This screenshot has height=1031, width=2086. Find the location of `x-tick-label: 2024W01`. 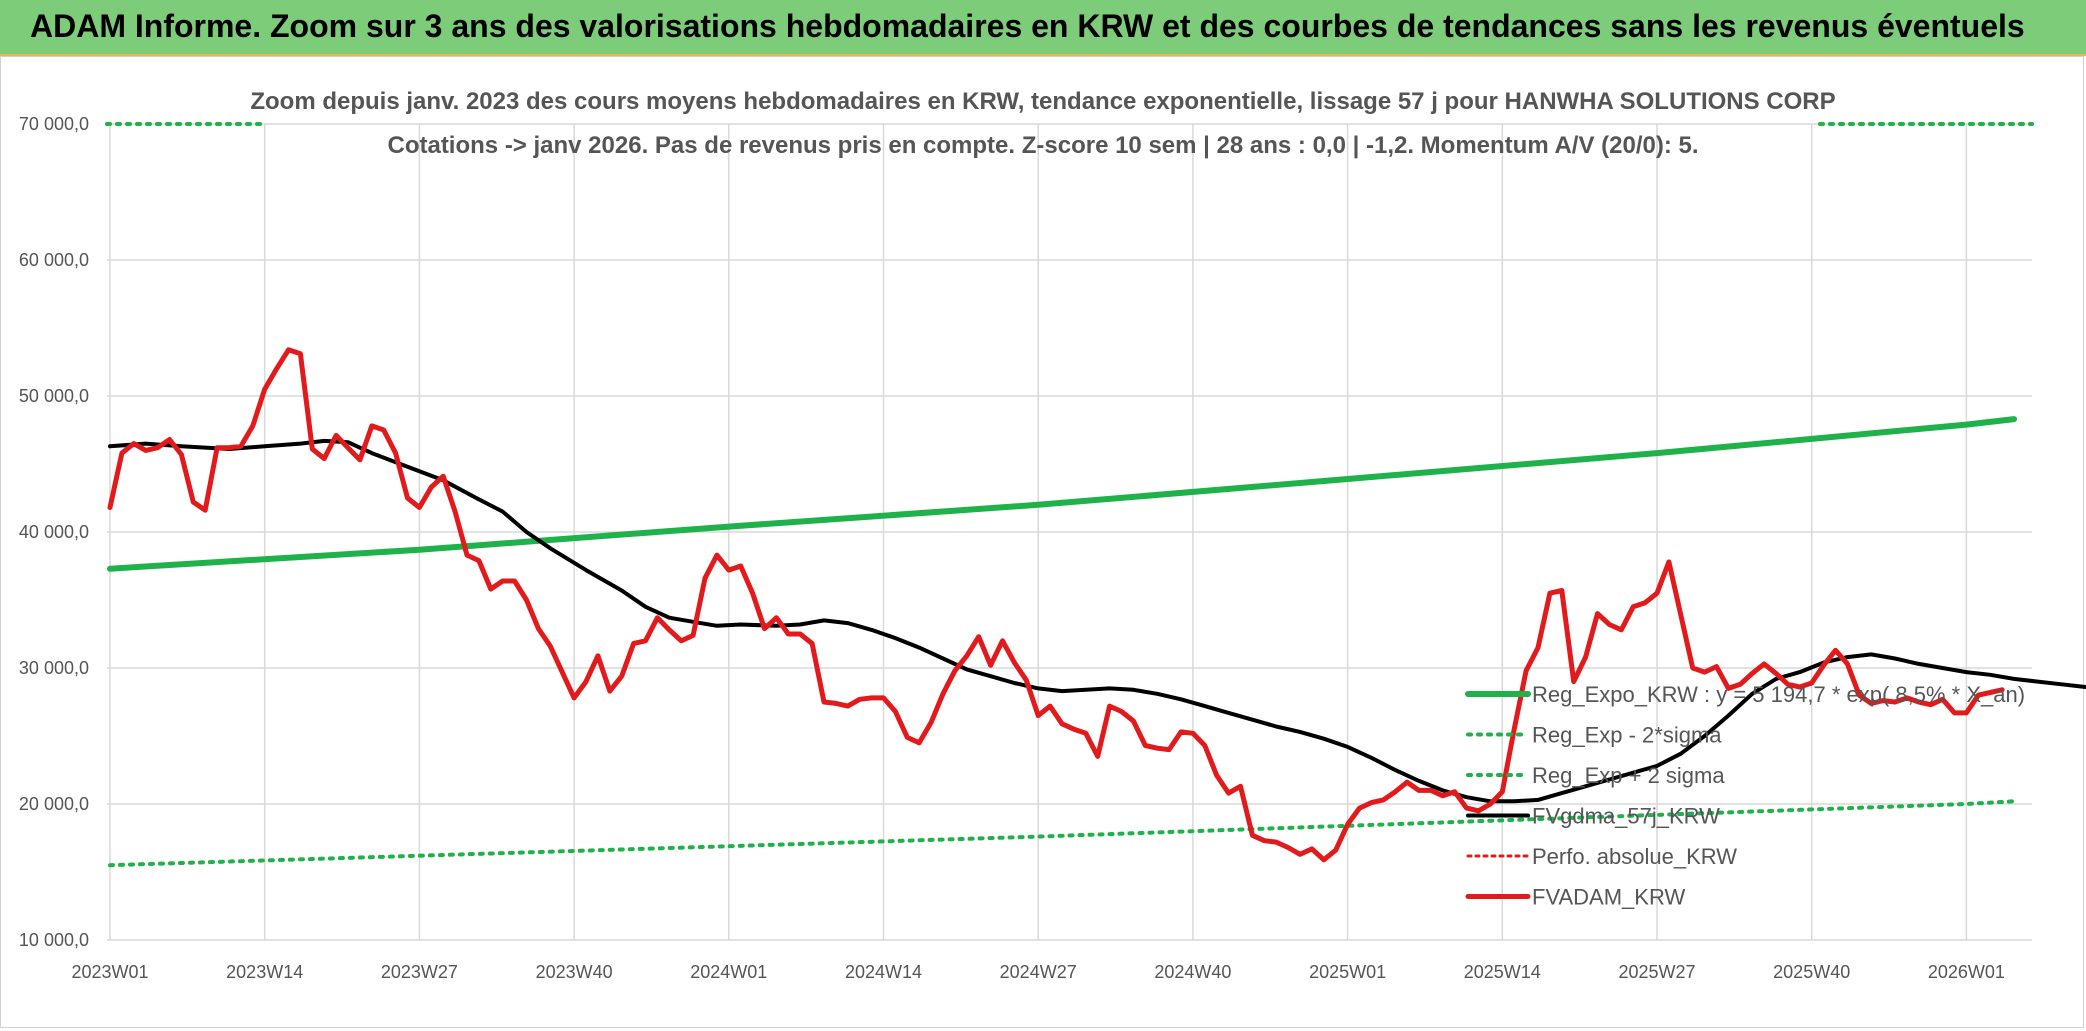

x-tick-label: 2024W01 is located at coordinates (728, 972).